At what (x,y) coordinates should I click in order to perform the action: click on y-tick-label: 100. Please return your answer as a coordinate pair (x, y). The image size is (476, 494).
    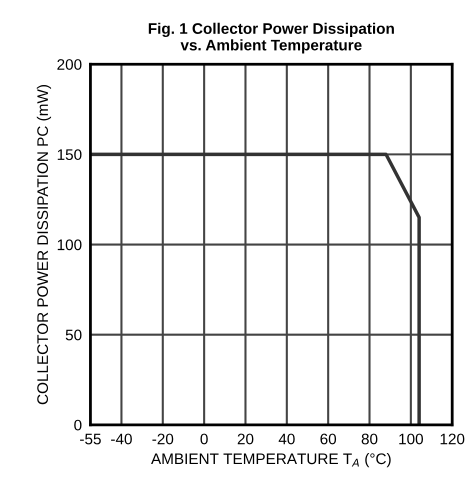
    Looking at the image, I should click on (70, 244).